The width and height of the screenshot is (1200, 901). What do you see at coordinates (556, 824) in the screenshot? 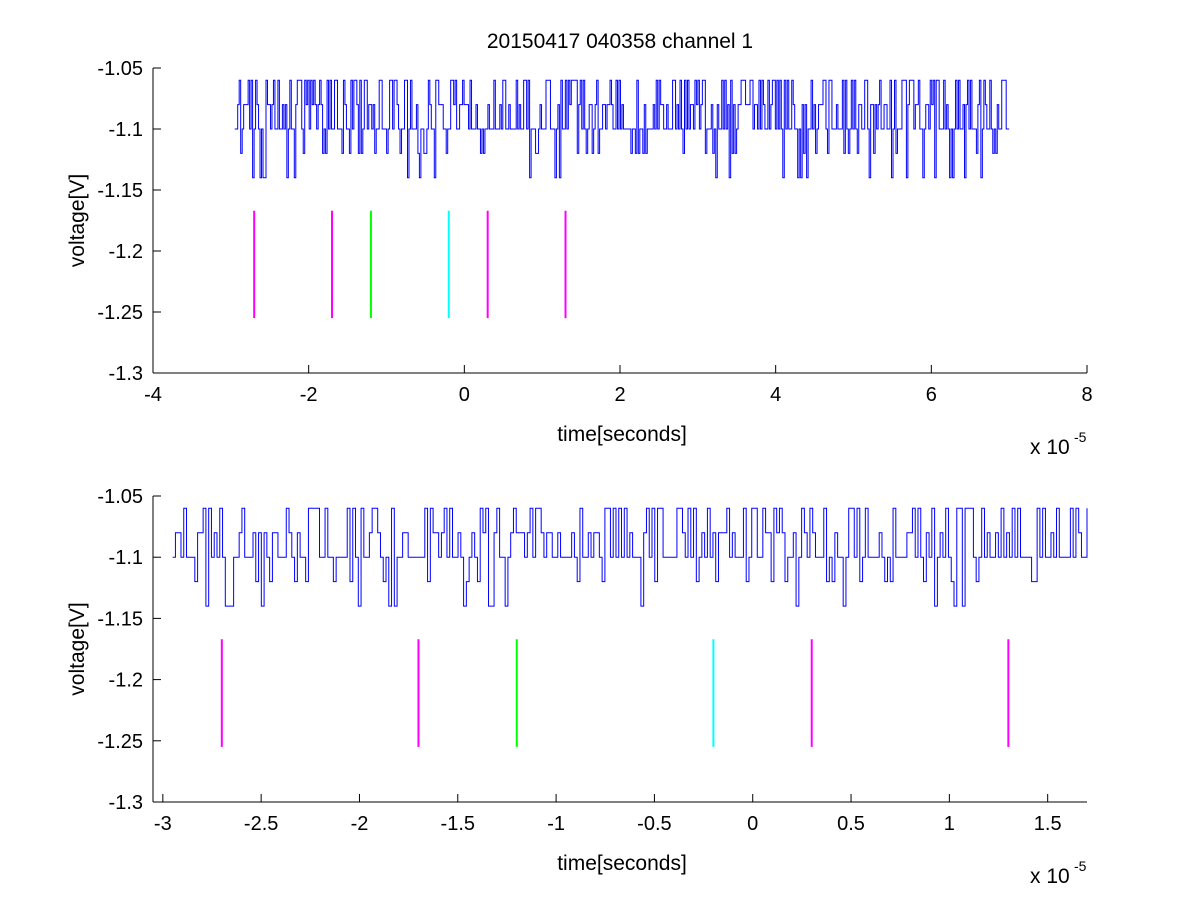
I see `x-tick-label: -1` at bounding box center [556, 824].